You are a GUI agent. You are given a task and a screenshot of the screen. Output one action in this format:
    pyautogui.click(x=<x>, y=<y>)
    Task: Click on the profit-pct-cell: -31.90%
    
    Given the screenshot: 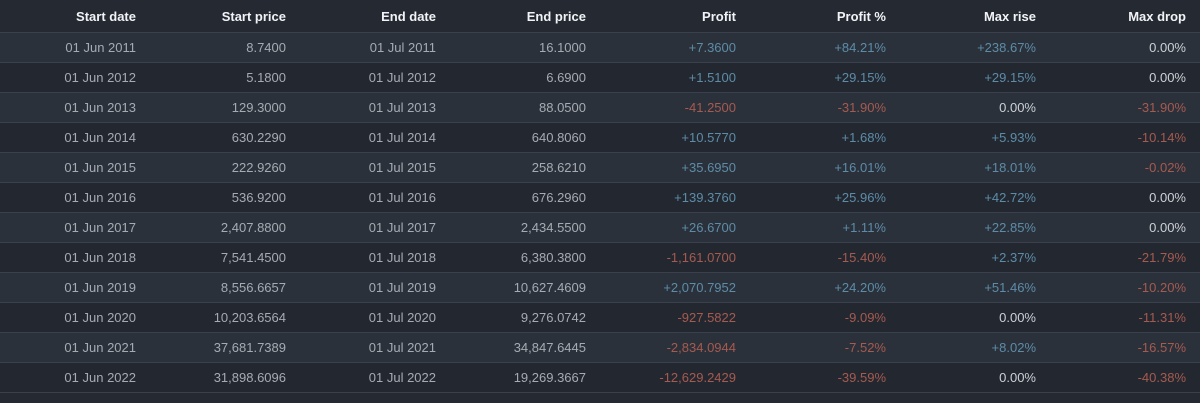 What is the action you would take?
    pyautogui.click(x=861, y=107)
    